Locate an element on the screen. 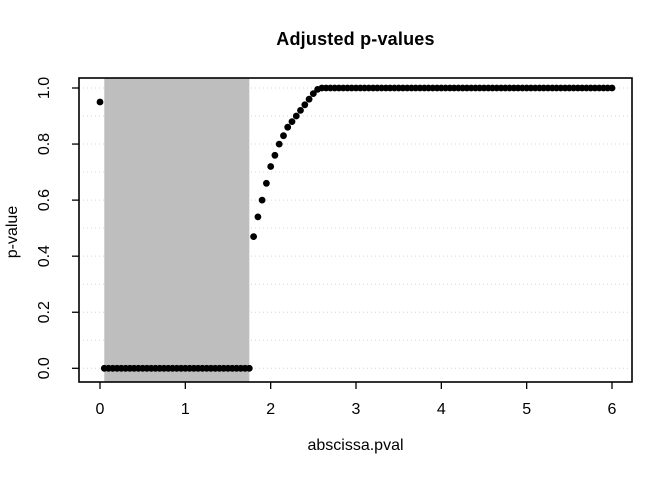 This screenshot has width=672, height=480. highlight-rect is located at coordinates (177, 230).